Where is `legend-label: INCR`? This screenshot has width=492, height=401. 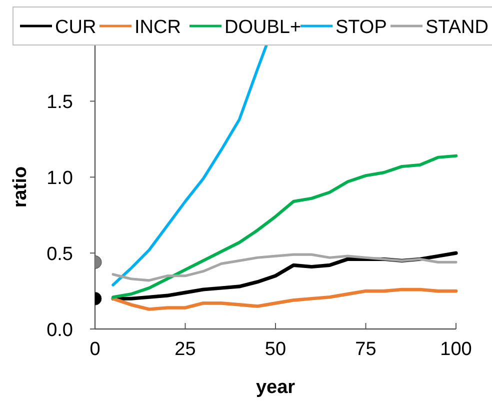 legend-label: INCR is located at coordinates (157, 27).